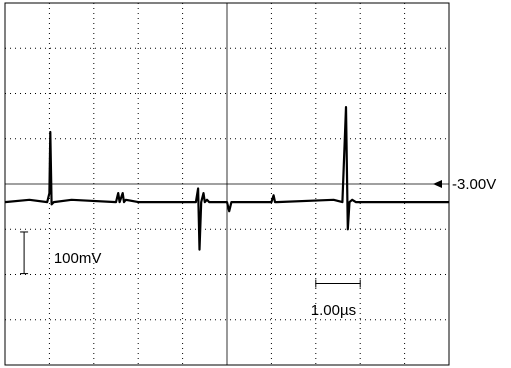 The image size is (511, 368). I want to click on reference-arrow-icon, so click(437, 184).